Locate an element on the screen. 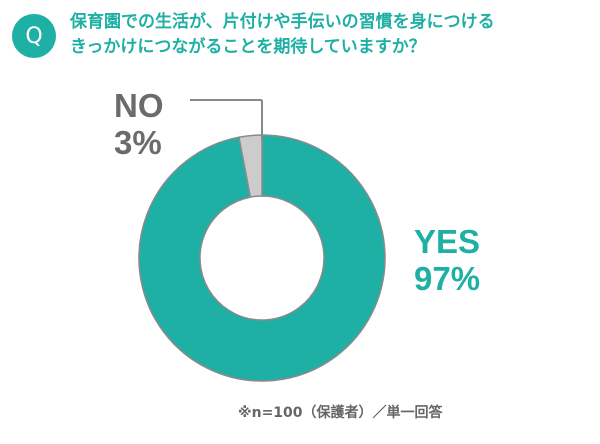 The image size is (600, 444). slice-name-no: NO is located at coordinates (139, 105).